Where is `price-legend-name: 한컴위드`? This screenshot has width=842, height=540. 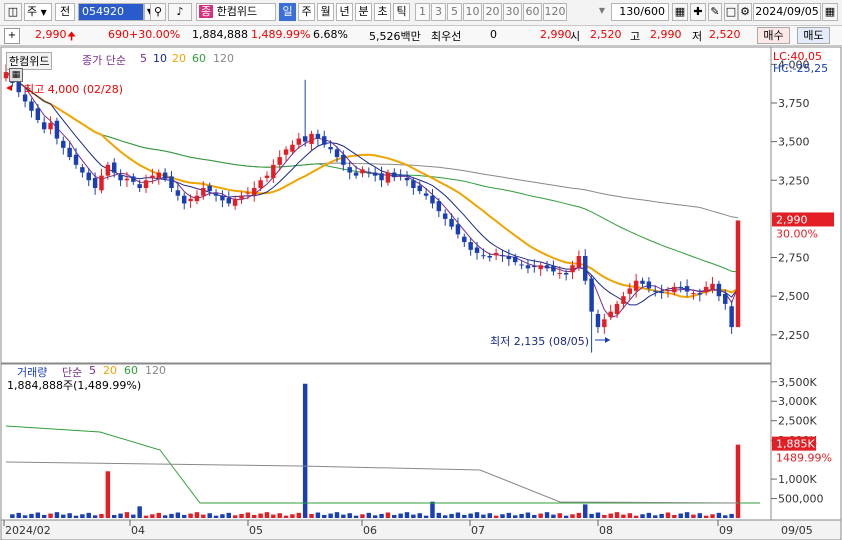 price-legend-name: 한컴위드 is located at coordinates (29, 61).